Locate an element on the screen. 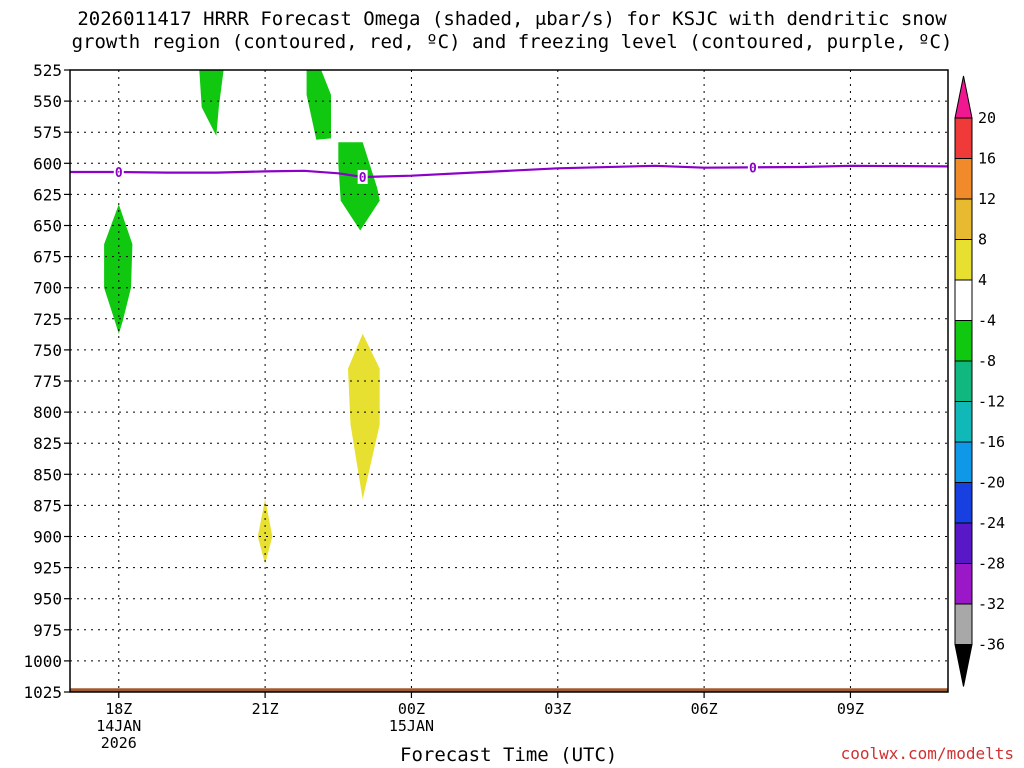 This screenshot has height=768, width=1024. x-tick-date: 15JAN is located at coordinates (411, 726).